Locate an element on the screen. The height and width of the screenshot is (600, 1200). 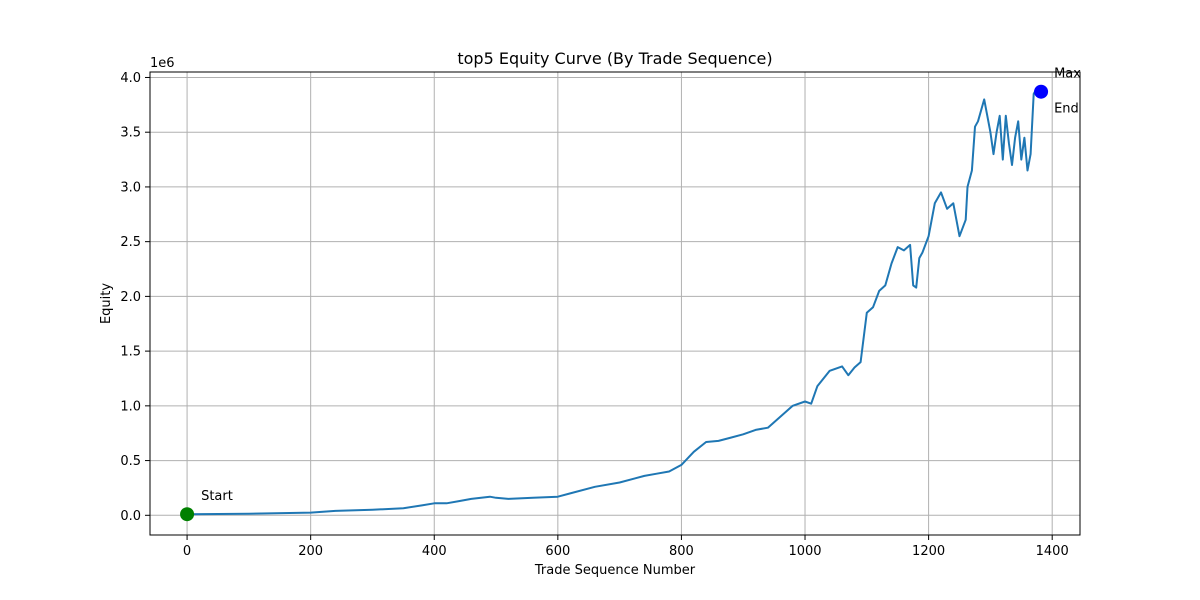
x-tick-label: 400 is located at coordinates (434, 551).